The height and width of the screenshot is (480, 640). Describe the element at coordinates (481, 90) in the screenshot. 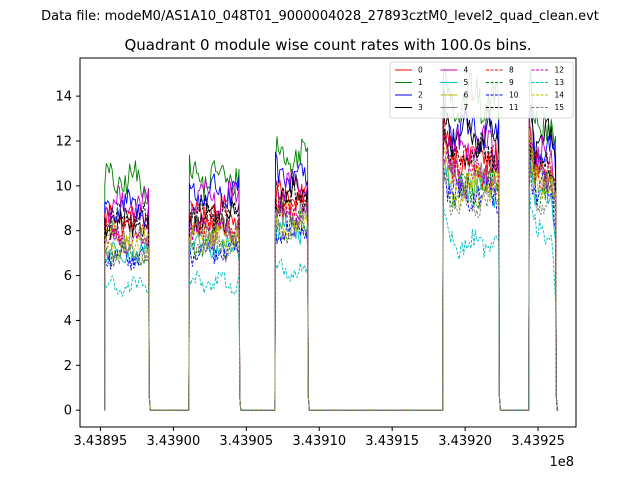

I see `legend-box` at that location.